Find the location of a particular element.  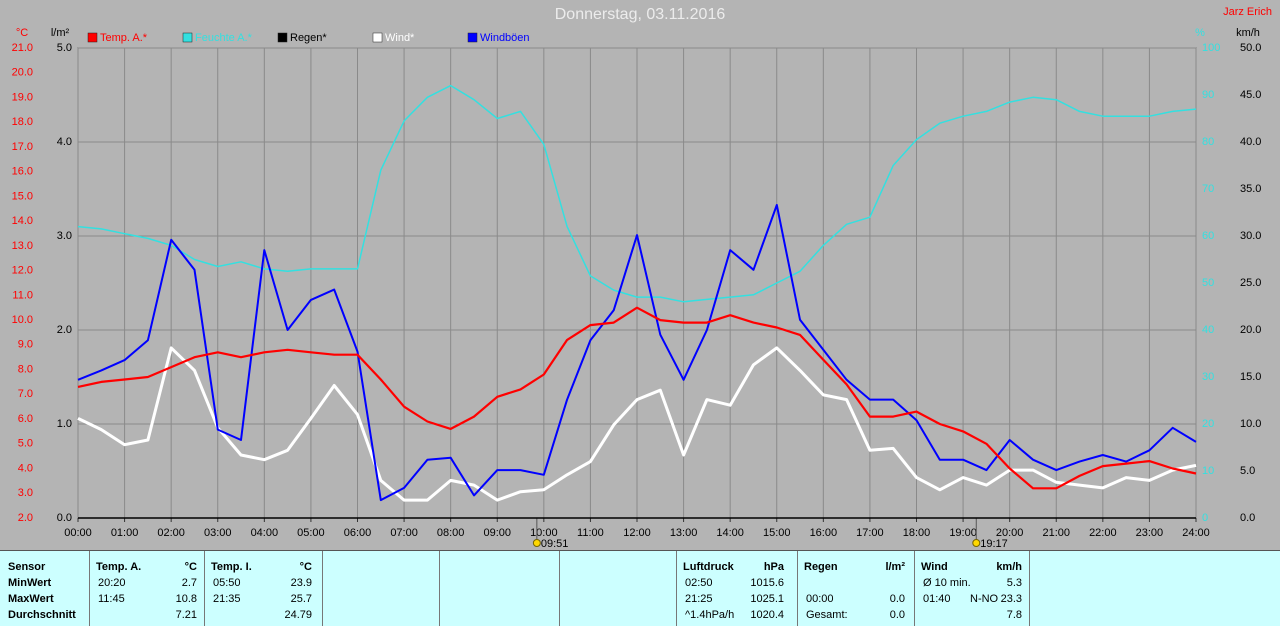

sun-icon is located at coordinates (536, 543).